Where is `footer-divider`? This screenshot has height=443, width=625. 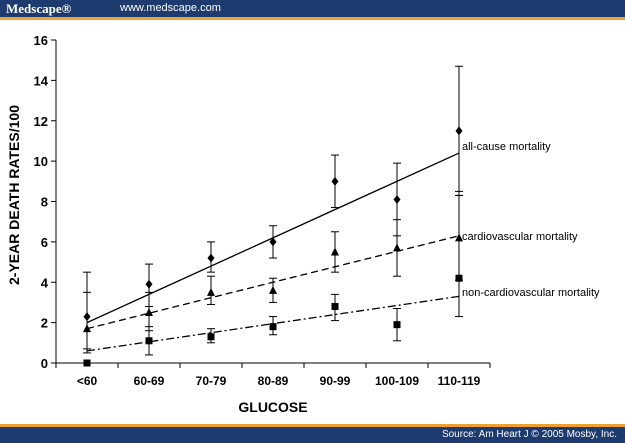
footer-divider is located at coordinates (312, 425).